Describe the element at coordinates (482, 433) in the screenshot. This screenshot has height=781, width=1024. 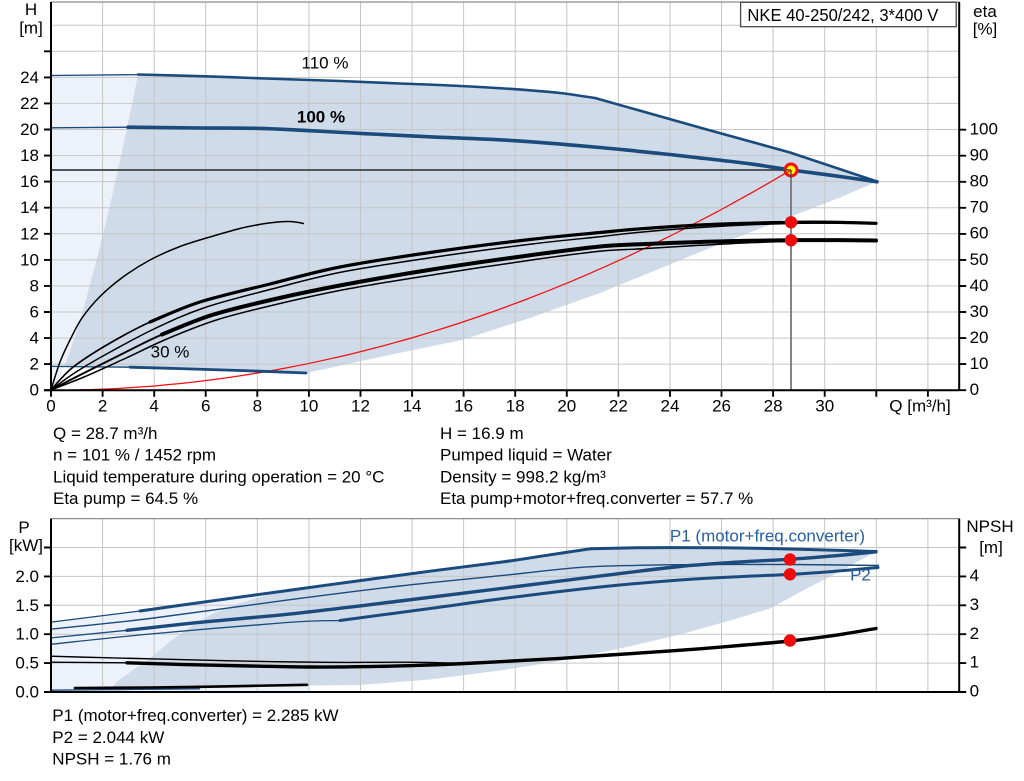
I see `svg-text: H = 16.9 m` at that location.